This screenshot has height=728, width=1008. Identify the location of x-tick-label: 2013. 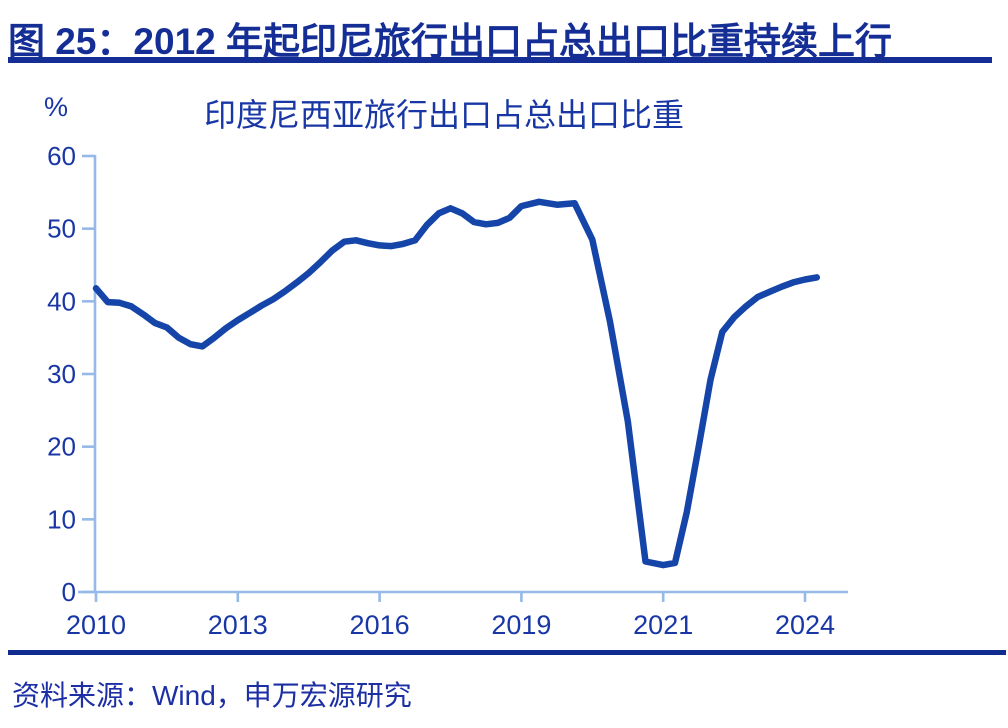
(238, 625).